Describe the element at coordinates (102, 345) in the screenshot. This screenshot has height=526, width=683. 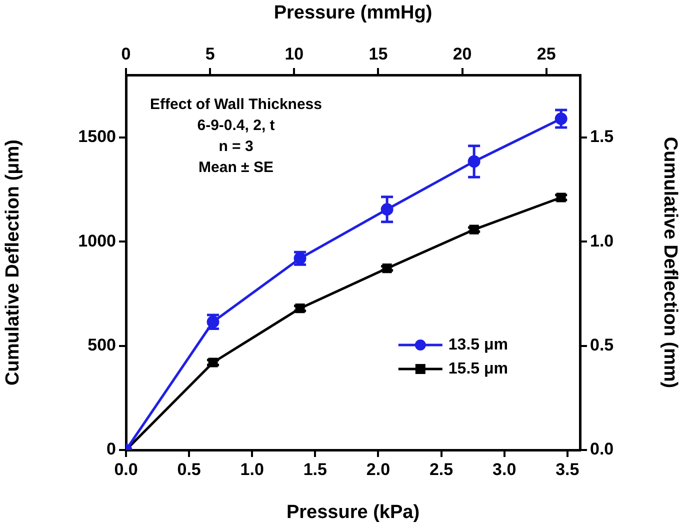
I see `y-tick-label: 500` at that location.